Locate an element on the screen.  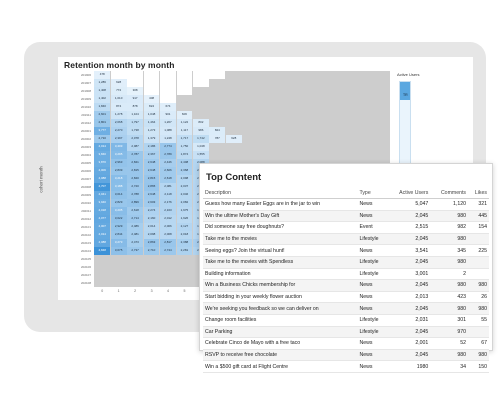
column-label: 2 is located at coordinates (135, 291).